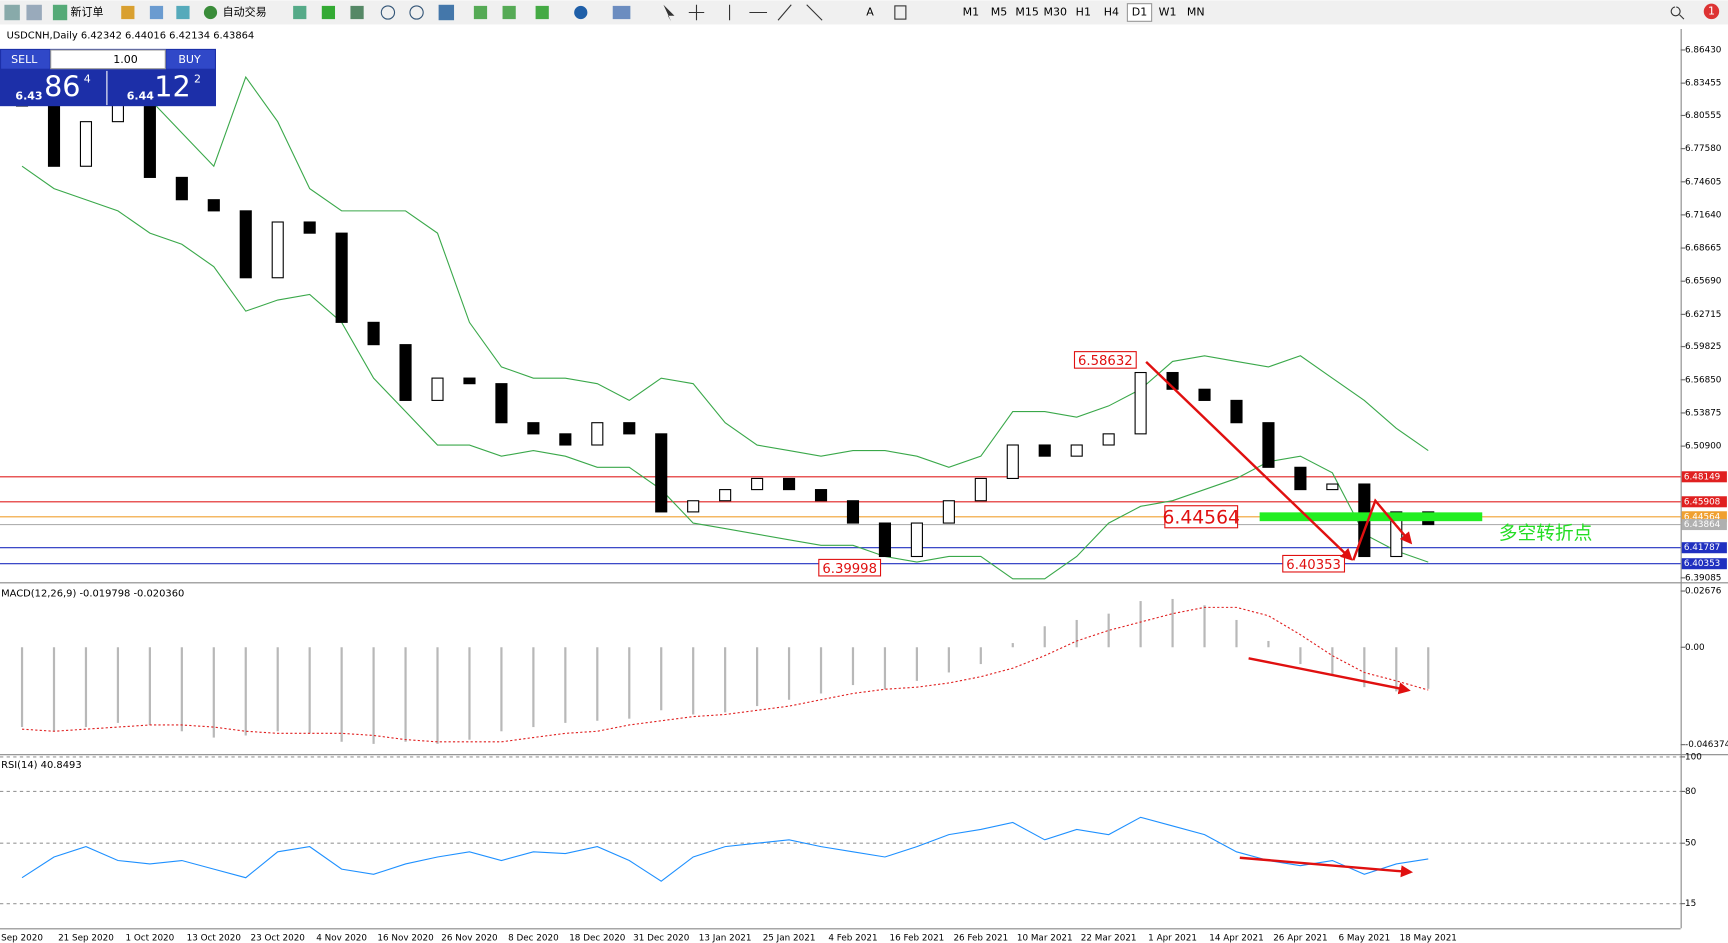 This screenshot has height=943, width=1728. What do you see at coordinates (1703, 347) in the screenshot?
I see `y-tick-label: 6.59825` at bounding box center [1703, 347].